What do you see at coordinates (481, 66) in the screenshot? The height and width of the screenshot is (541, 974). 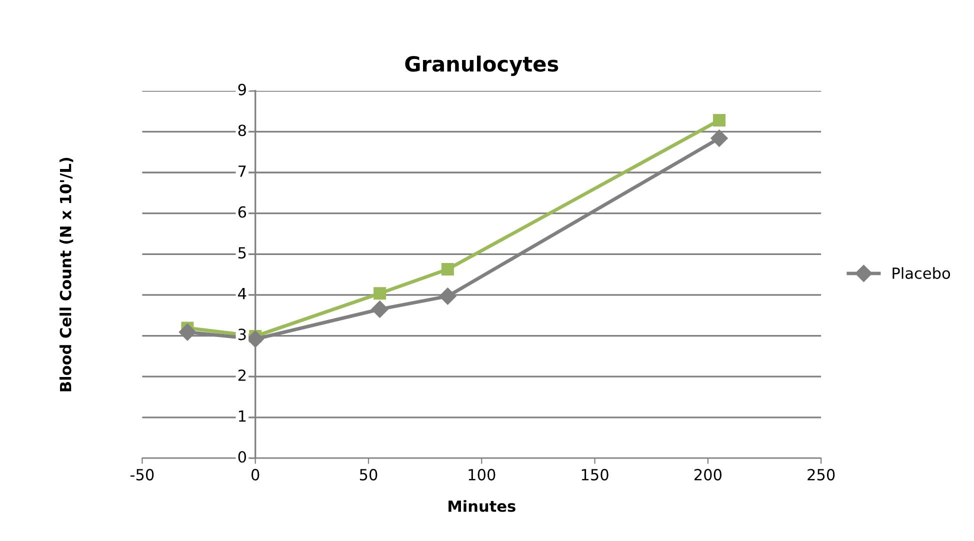 I see `chart-title: Granulocytes` at bounding box center [481, 66].